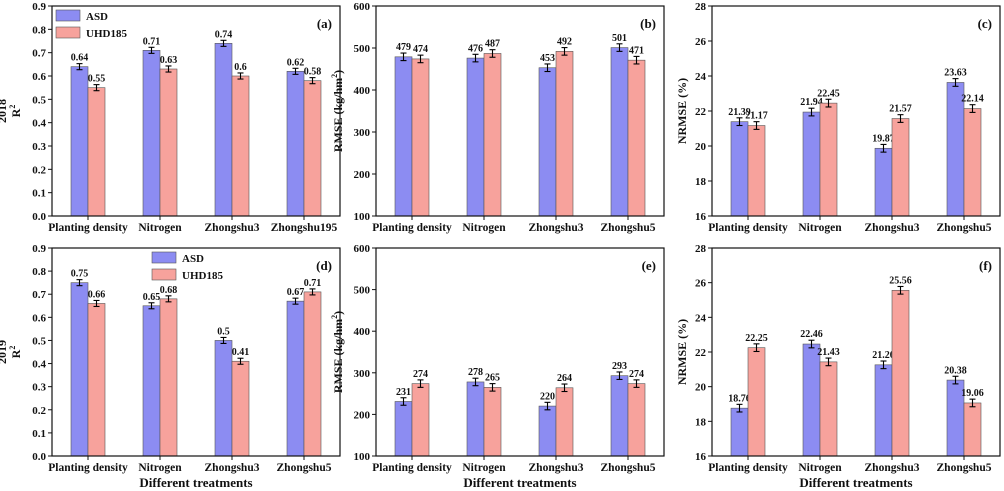 Image resolution: width=1004 pixels, height=491 pixels. I want to click on data-label: 0.63, so click(169, 60).